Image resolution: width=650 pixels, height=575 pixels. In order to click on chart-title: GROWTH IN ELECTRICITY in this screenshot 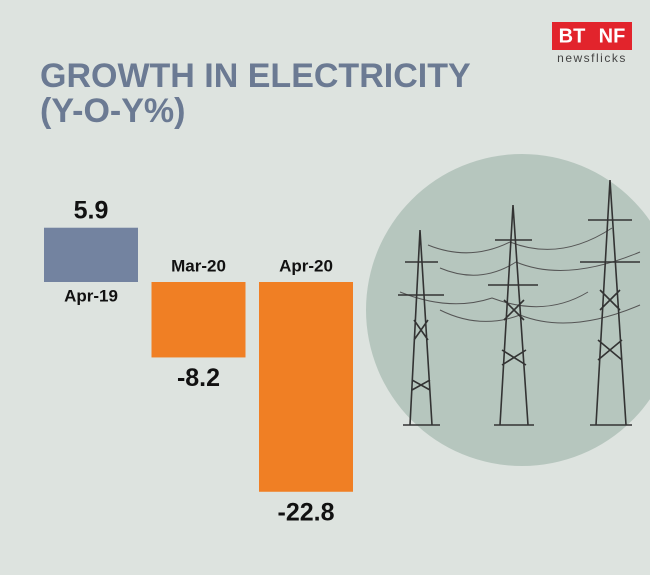, I will do `click(255, 76)`.